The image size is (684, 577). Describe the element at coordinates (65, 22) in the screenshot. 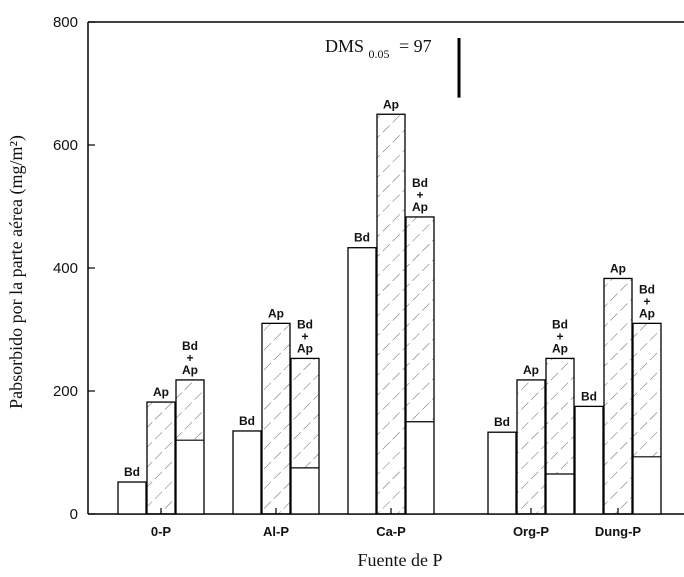

I see `y-tick-label: 800` at that location.